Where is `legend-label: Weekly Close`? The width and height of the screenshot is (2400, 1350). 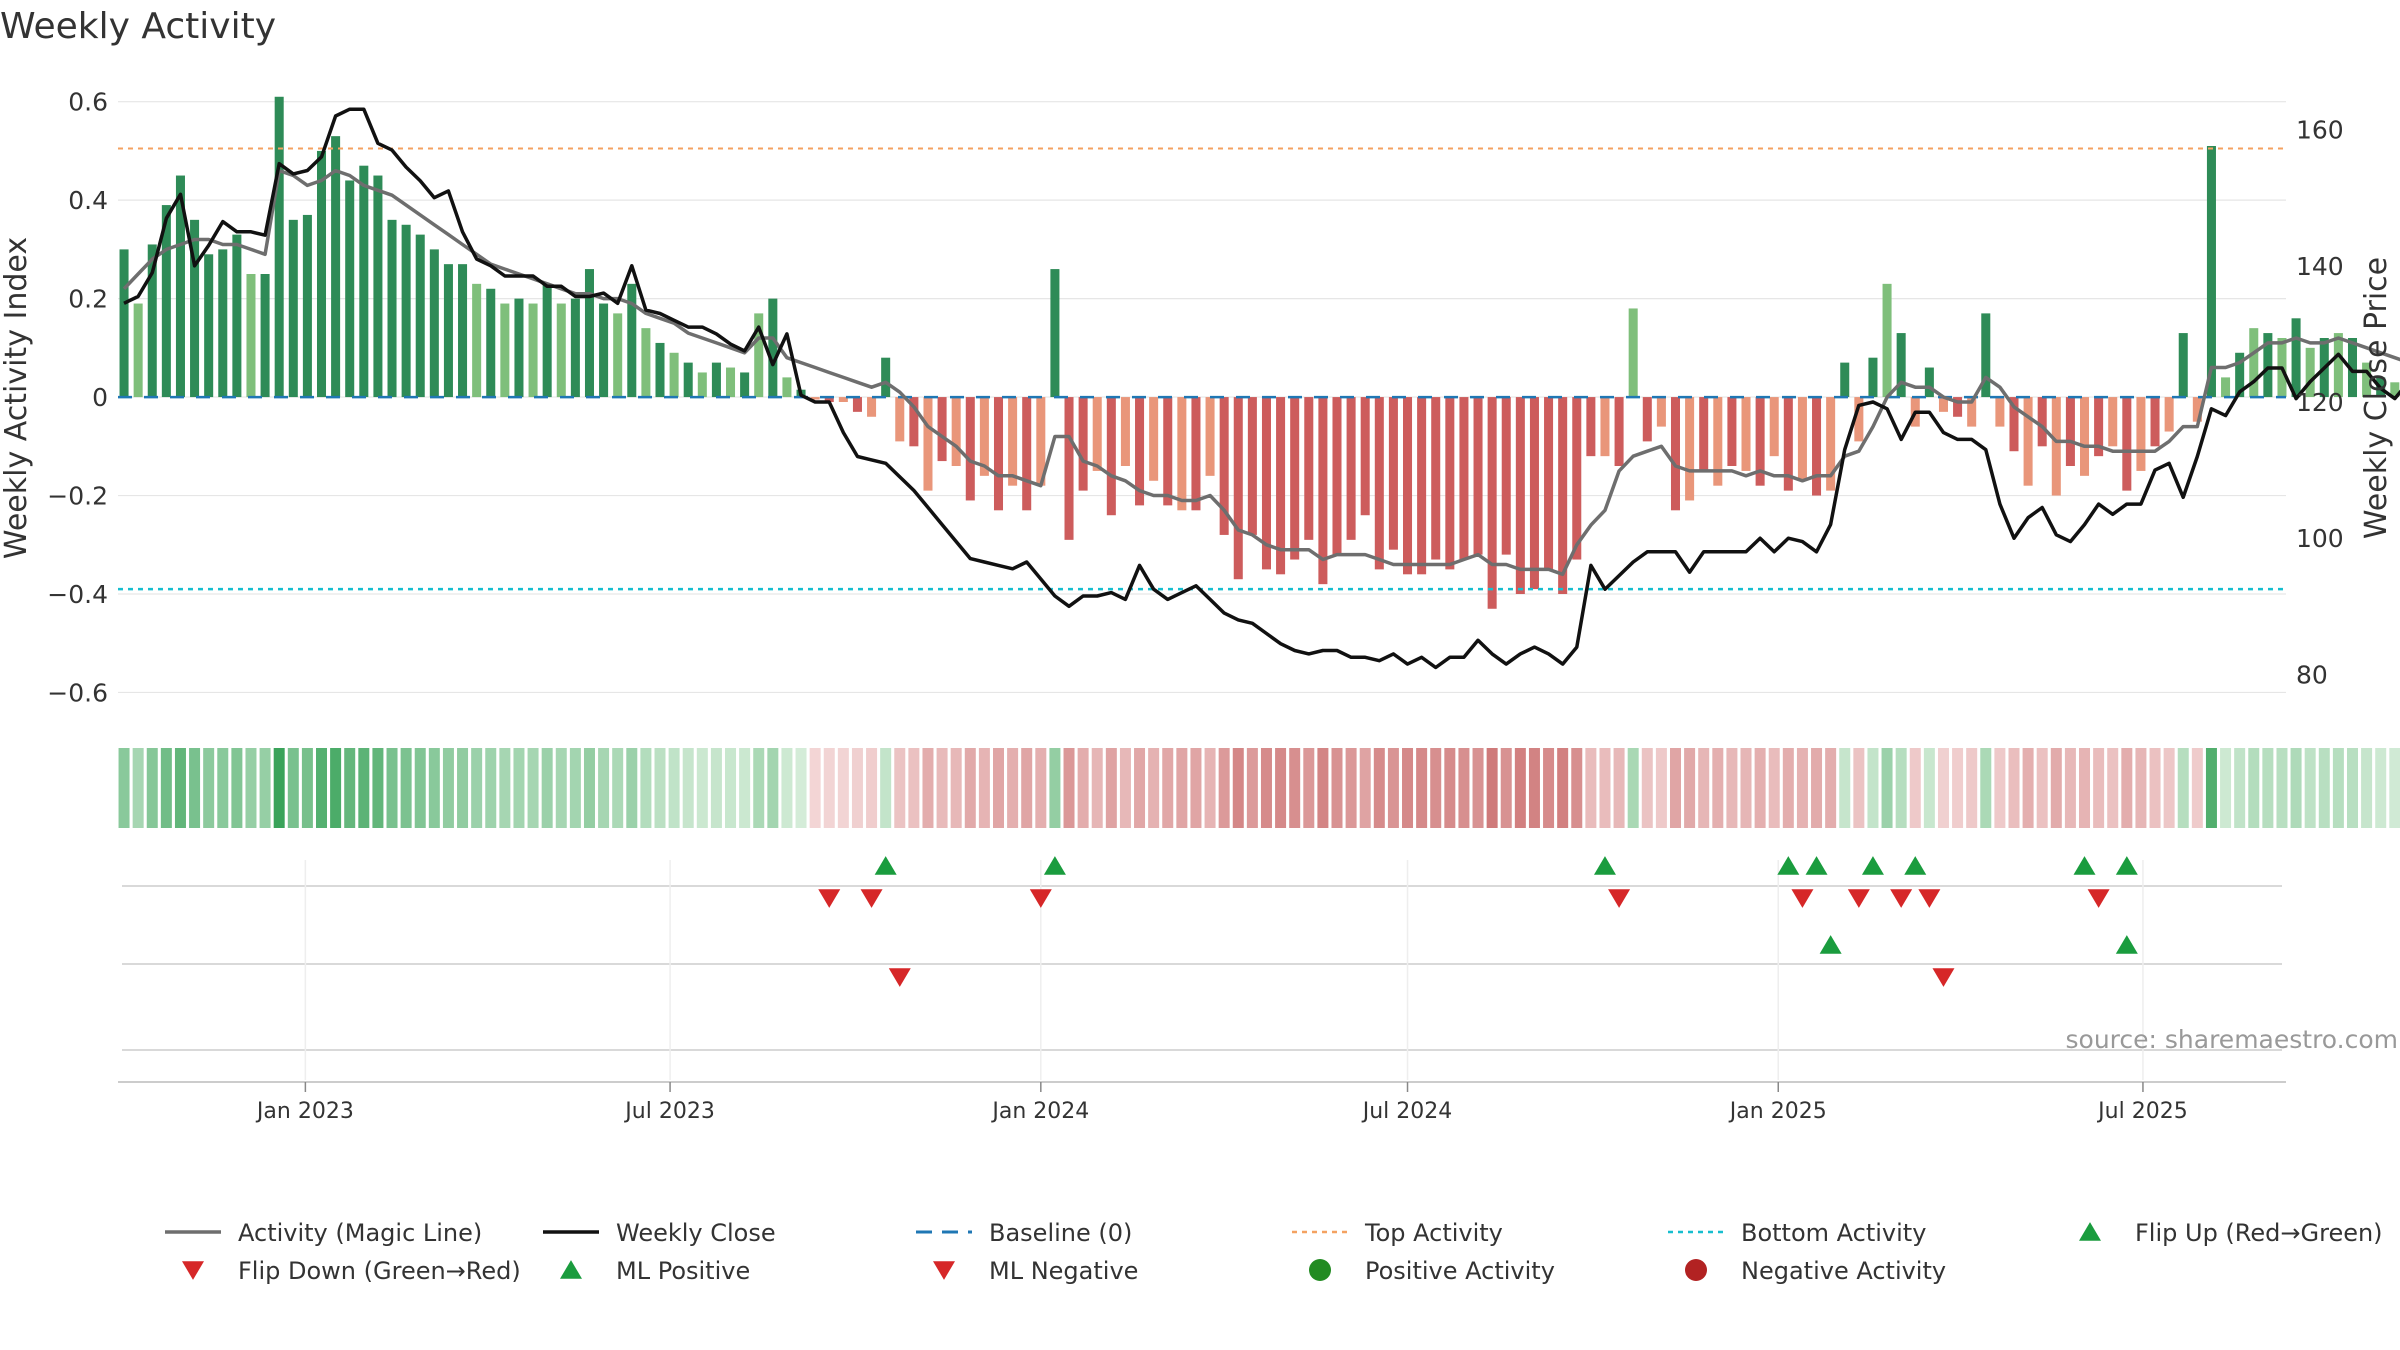 legend-label: Weekly Close is located at coordinates (696, 1233).